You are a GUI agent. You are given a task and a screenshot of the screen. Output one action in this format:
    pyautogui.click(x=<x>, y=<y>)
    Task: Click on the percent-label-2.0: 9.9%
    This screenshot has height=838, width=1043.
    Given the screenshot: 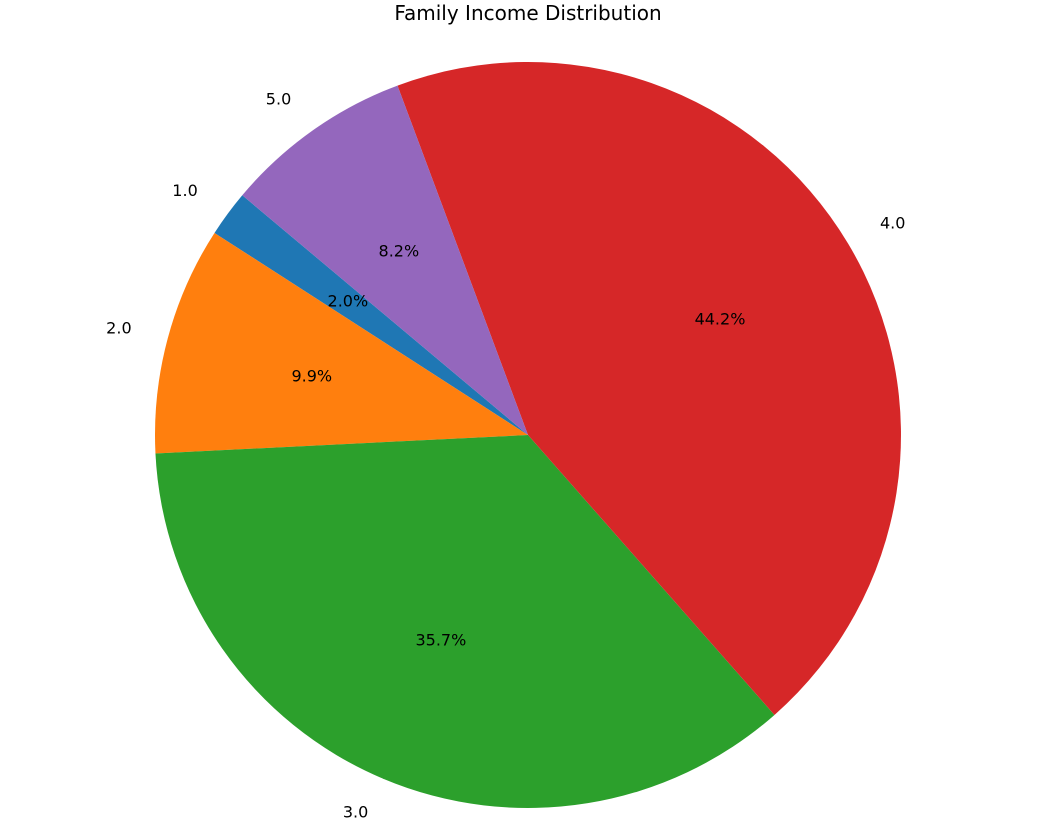 What is the action you would take?
    pyautogui.click(x=311, y=376)
    